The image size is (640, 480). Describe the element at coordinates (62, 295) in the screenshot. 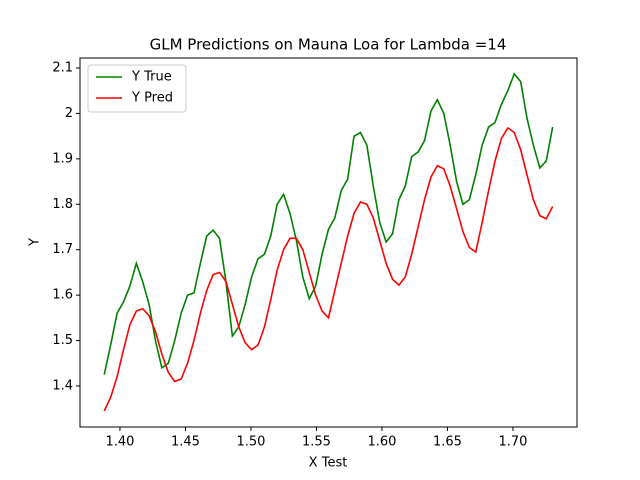

I see `y-tick-label: 1.6` at that location.